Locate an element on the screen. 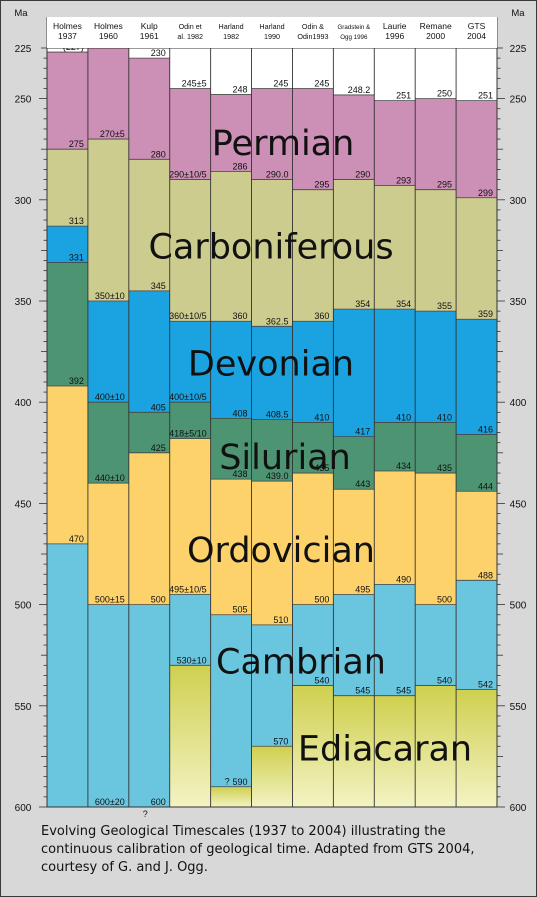  band-harland-1990-silurian is located at coordinates (272, 450).